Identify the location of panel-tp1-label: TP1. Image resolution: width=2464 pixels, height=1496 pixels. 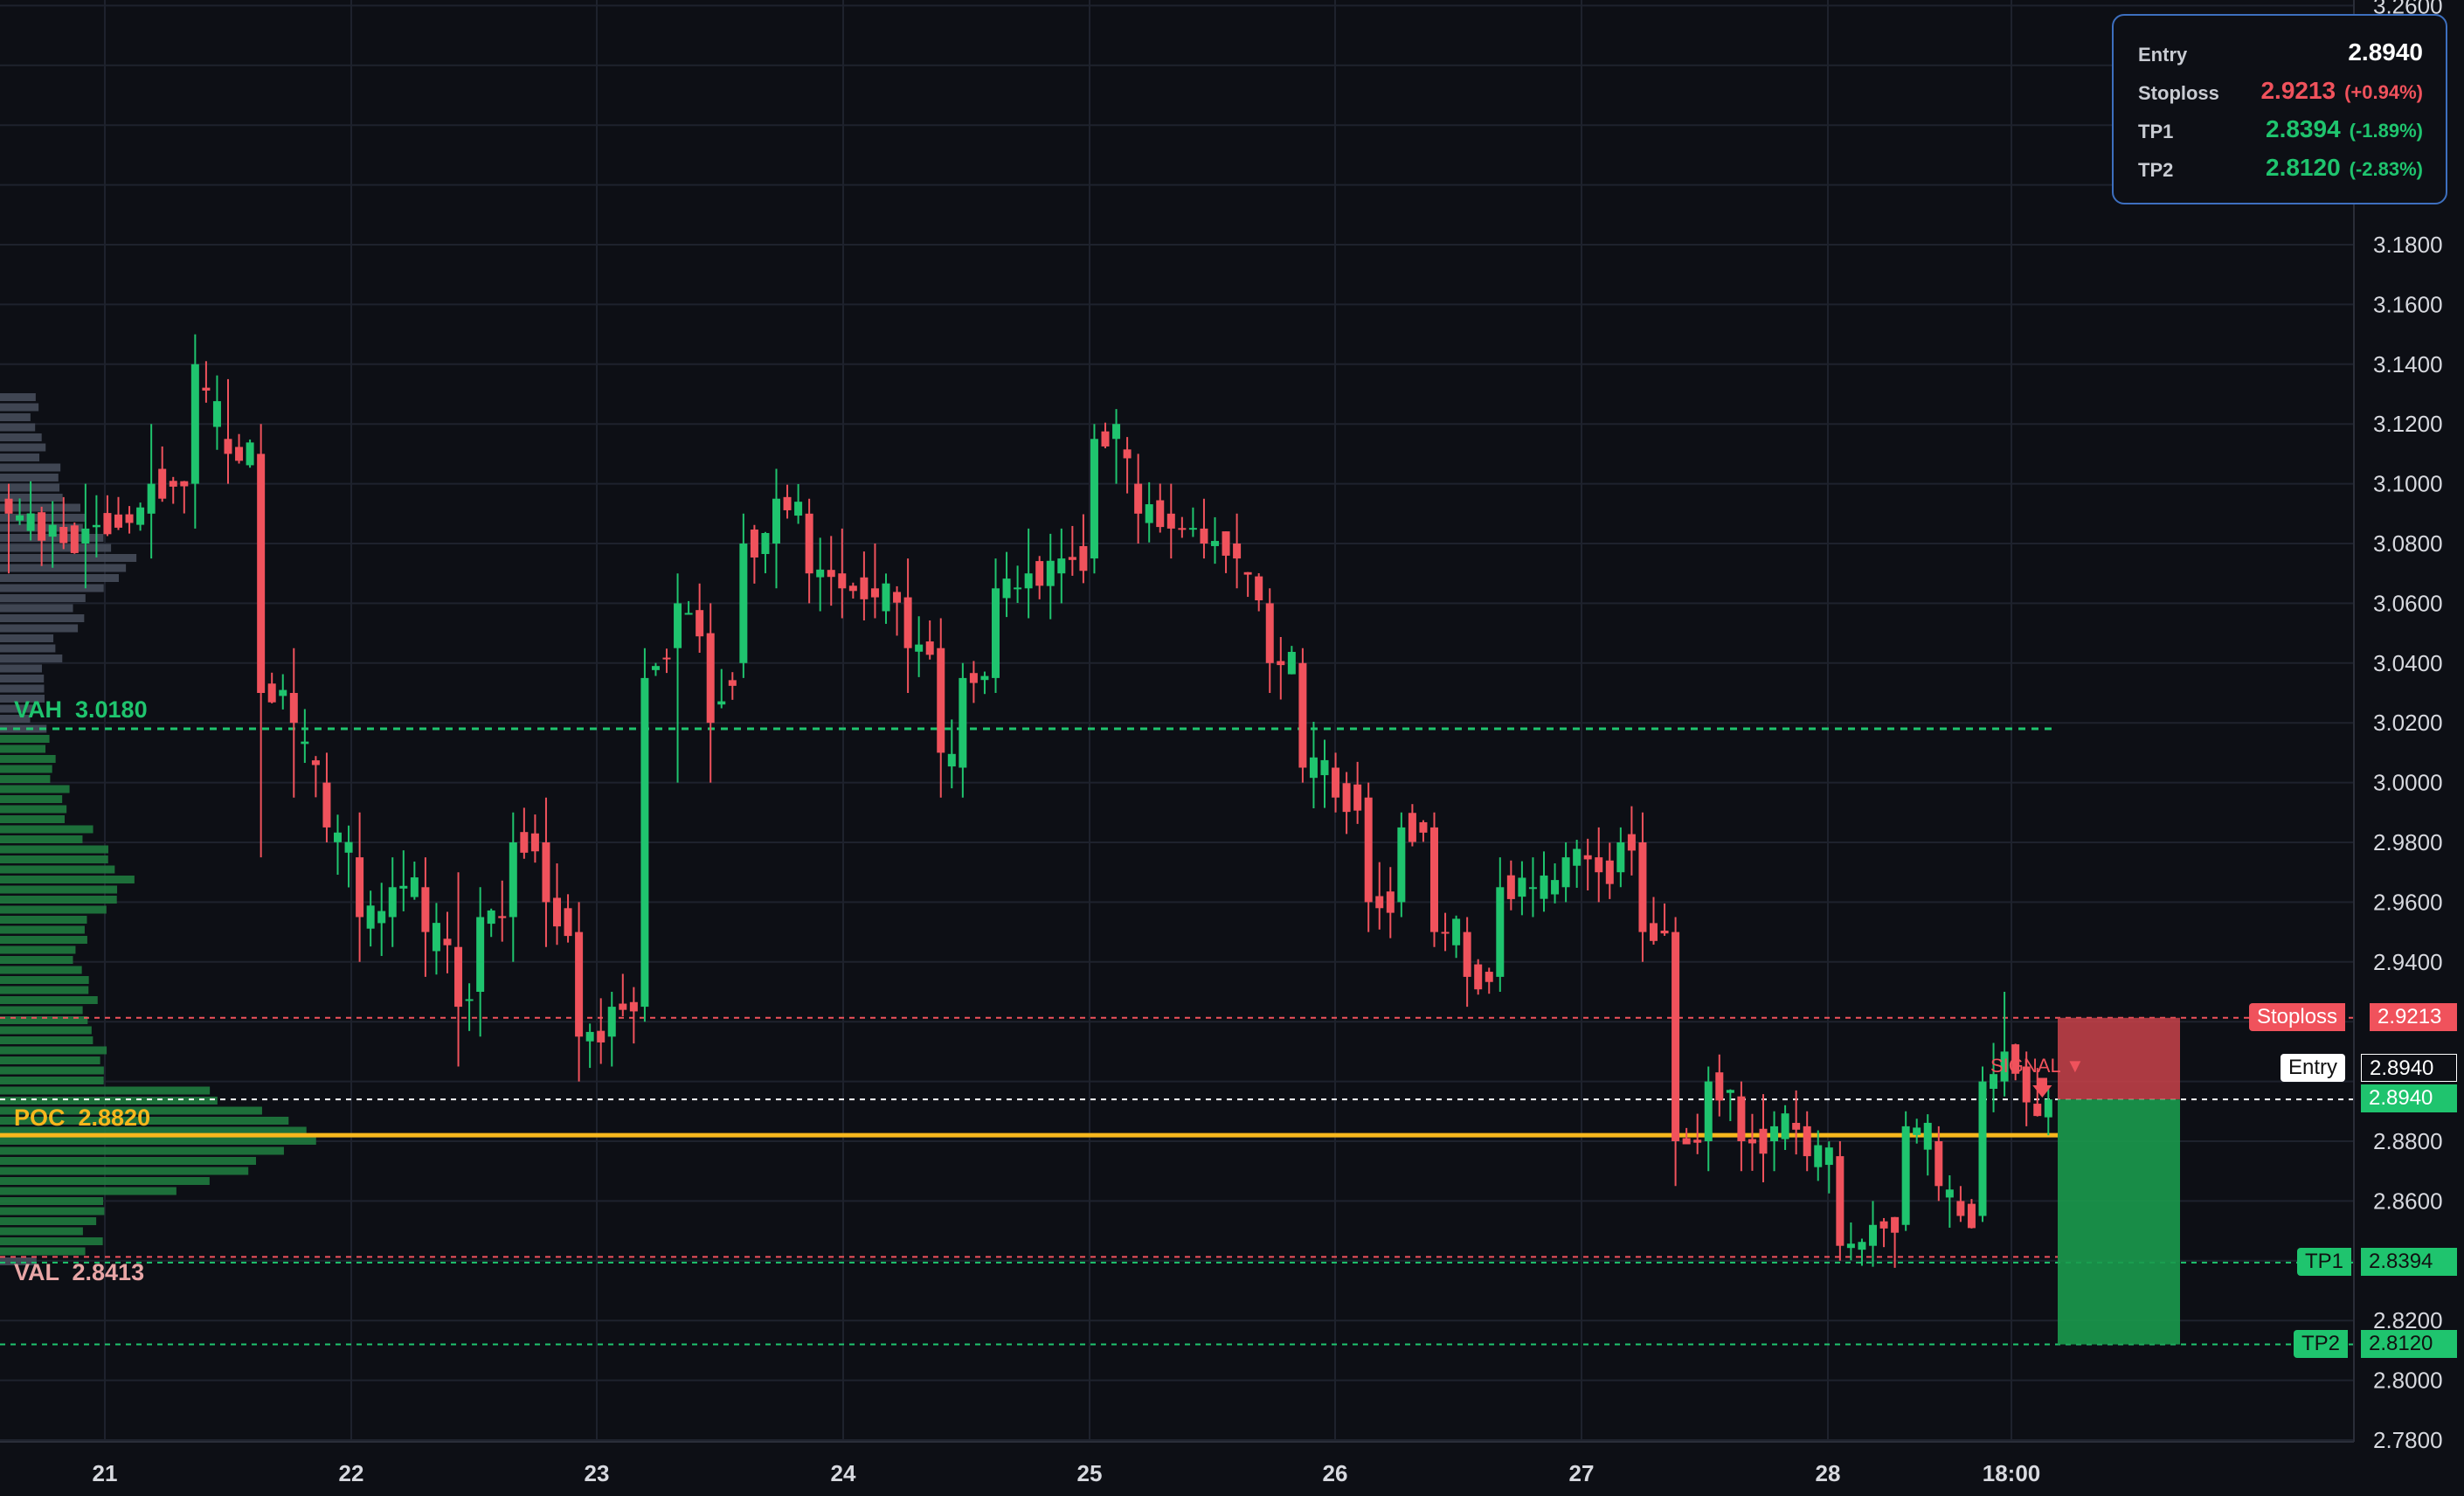
(2156, 131).